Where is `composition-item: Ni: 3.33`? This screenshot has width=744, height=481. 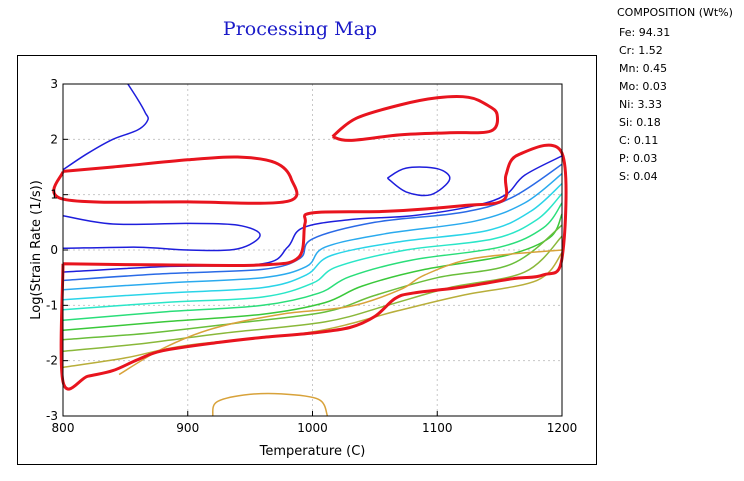 composition-item: Ni: 3.33 is located at coordinates (640, 104).